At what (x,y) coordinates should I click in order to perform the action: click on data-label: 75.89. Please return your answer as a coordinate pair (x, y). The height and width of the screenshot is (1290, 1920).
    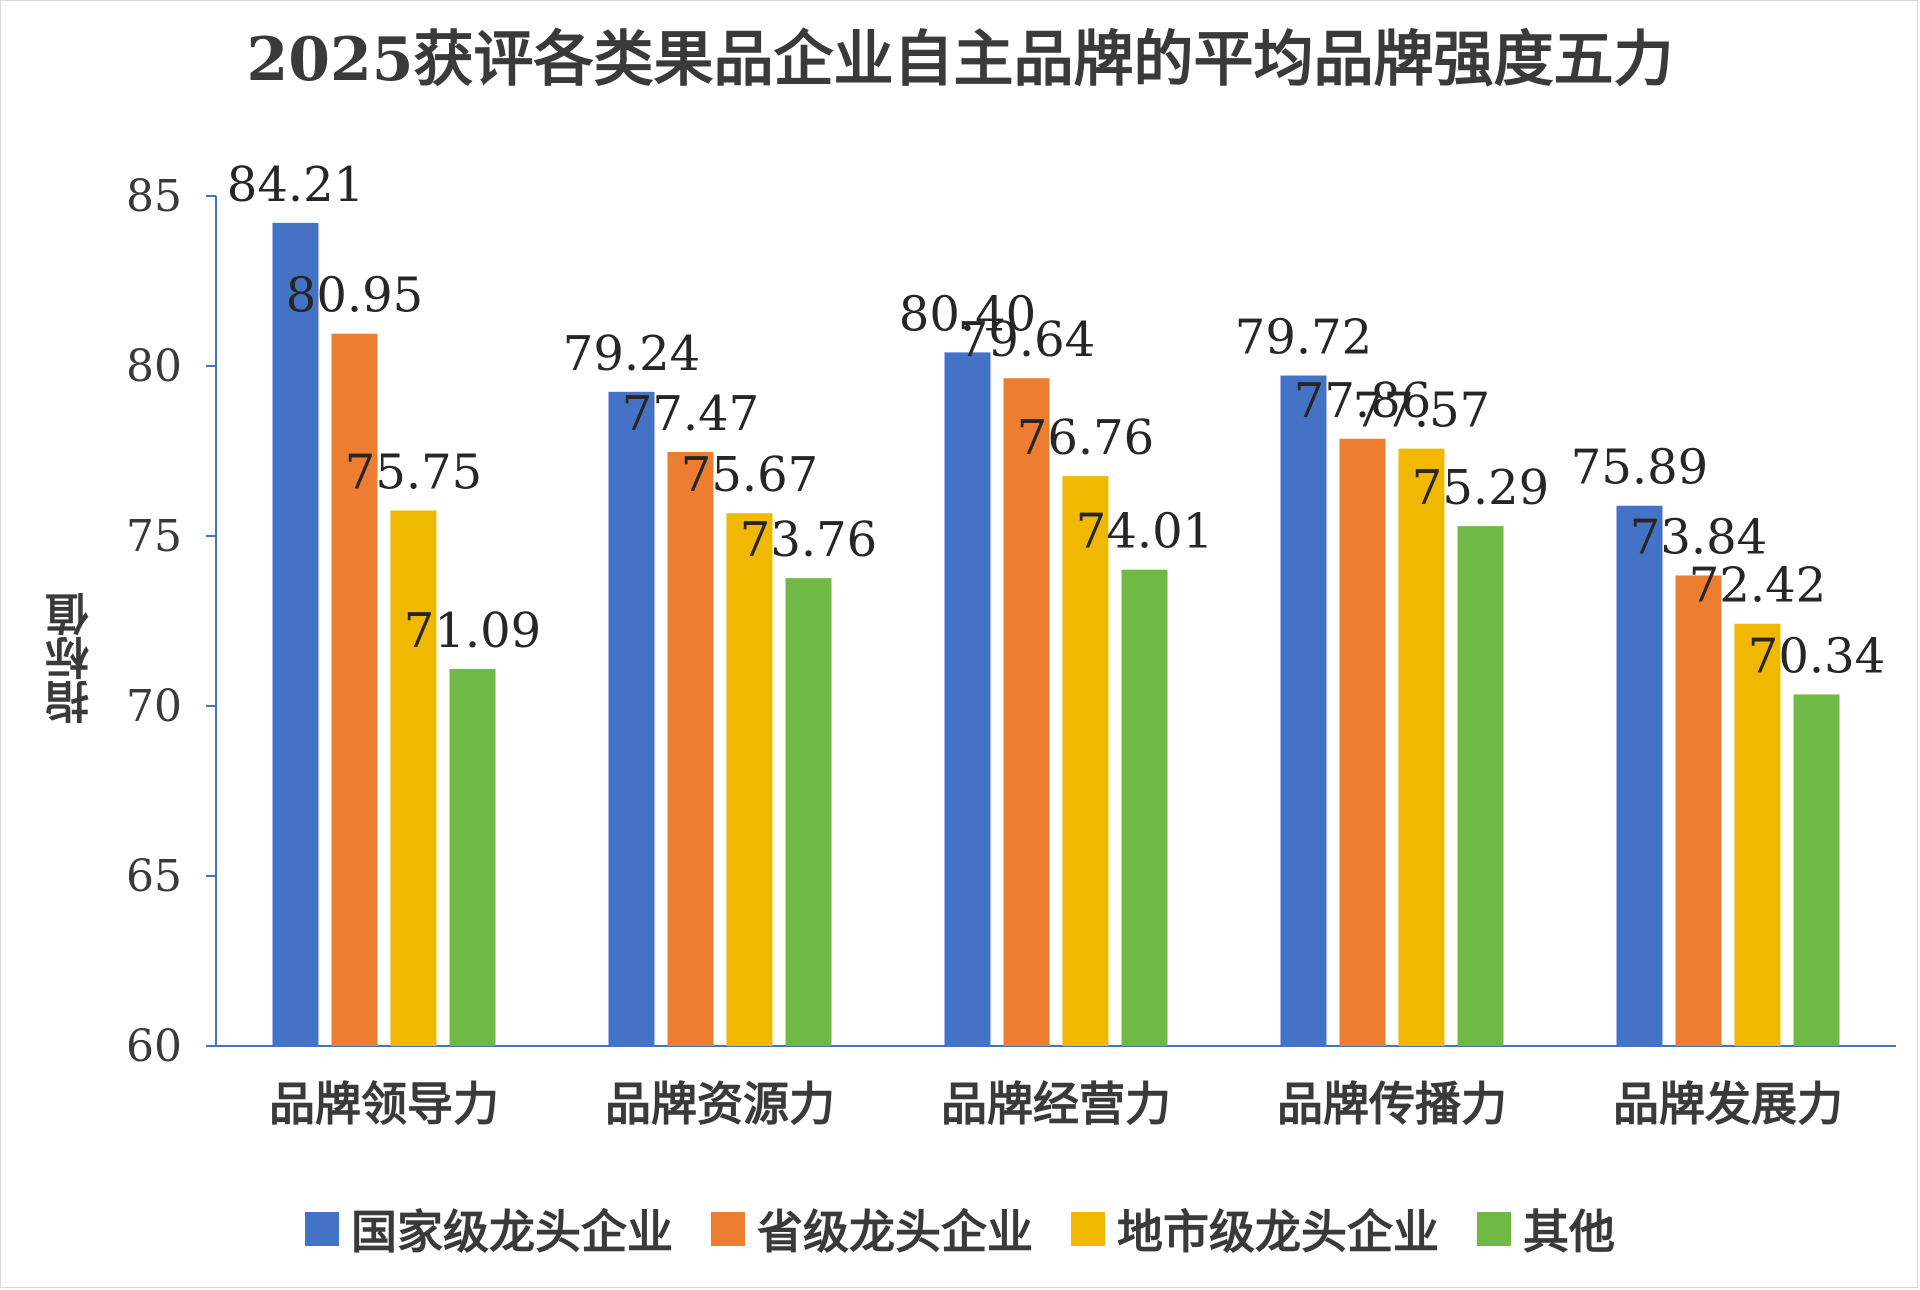
    Looking at the image, I should click on (1639, 468).